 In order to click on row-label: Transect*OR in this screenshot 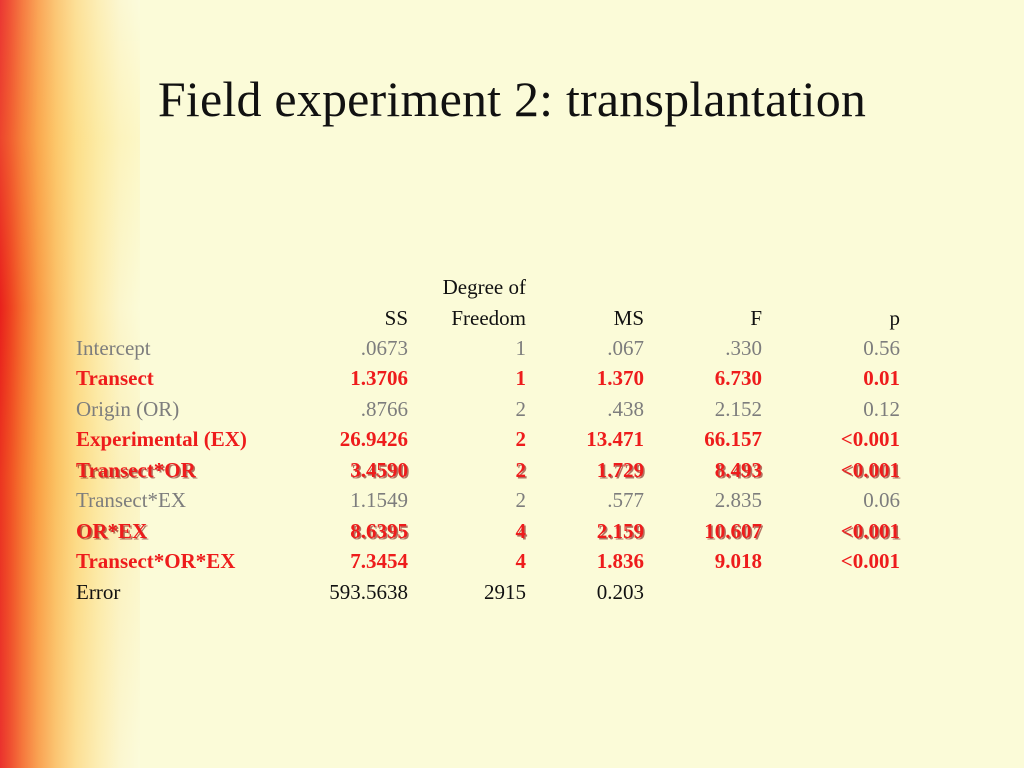, I will do `click(136, 469)`.